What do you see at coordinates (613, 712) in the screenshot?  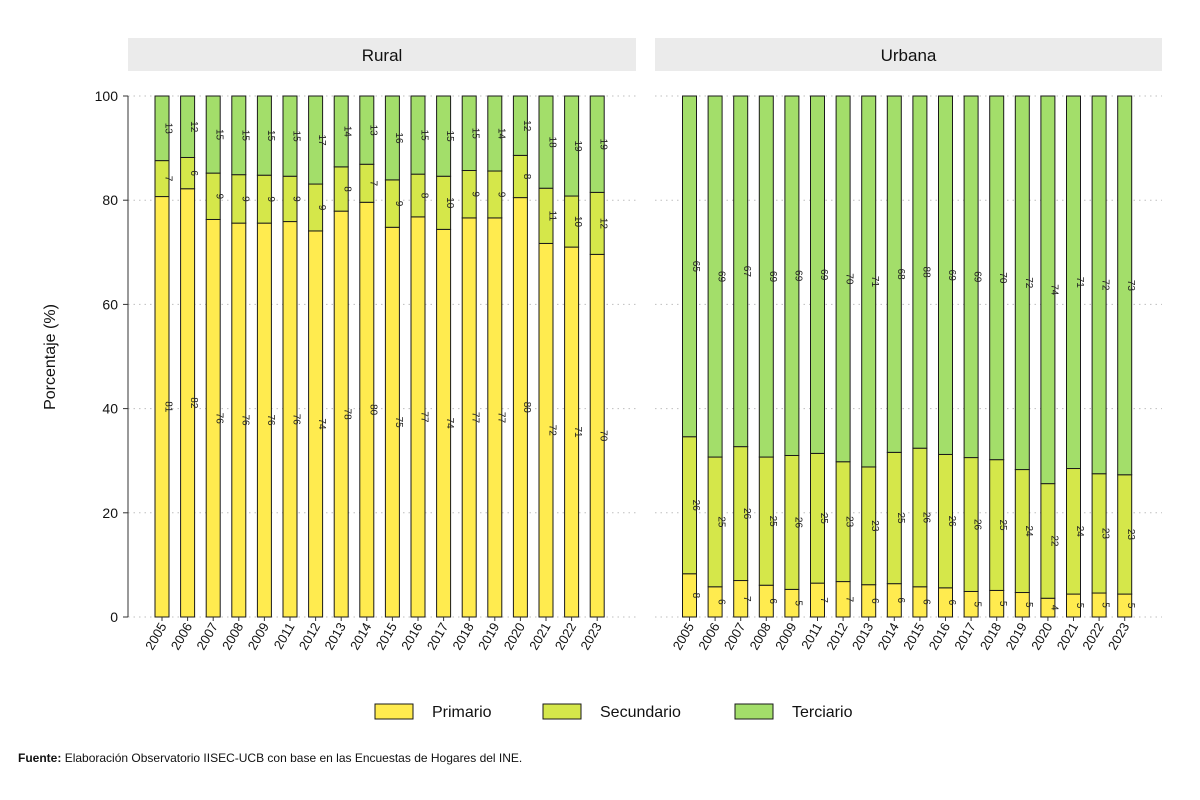 I see `legend: Primario Secundario Terciario` at bounding box center [613, 712].